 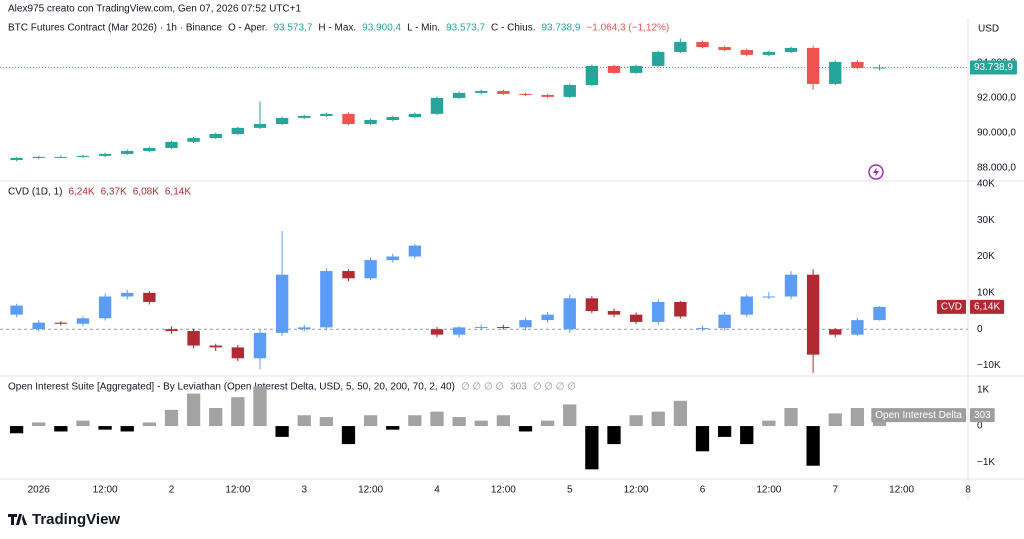 I want to click on x-tick-label: 8, so click(x=968, y=490).